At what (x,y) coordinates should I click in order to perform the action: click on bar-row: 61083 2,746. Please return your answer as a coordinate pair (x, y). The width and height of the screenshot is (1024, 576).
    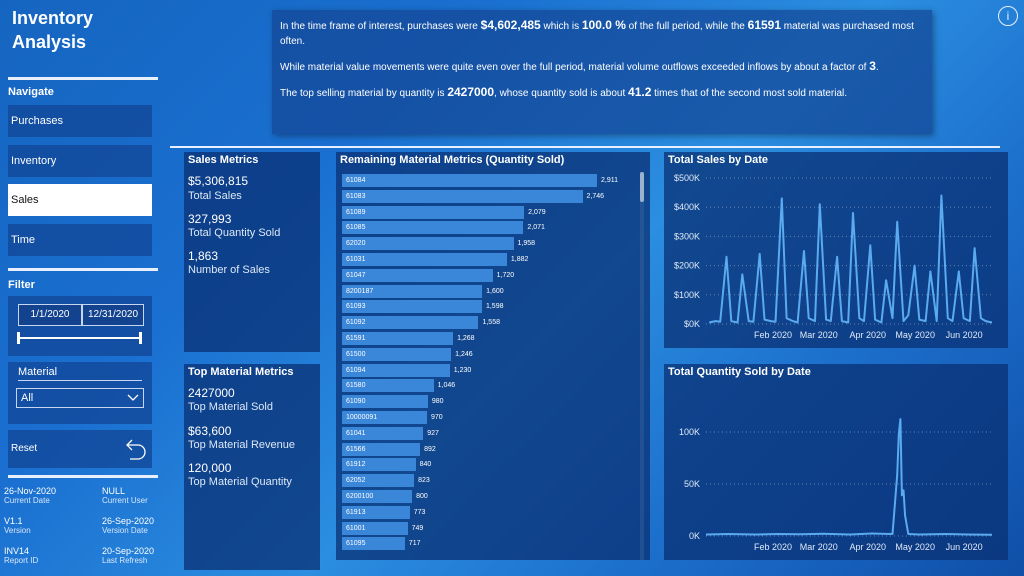
    Looking at the image, I should click on (492, 197).